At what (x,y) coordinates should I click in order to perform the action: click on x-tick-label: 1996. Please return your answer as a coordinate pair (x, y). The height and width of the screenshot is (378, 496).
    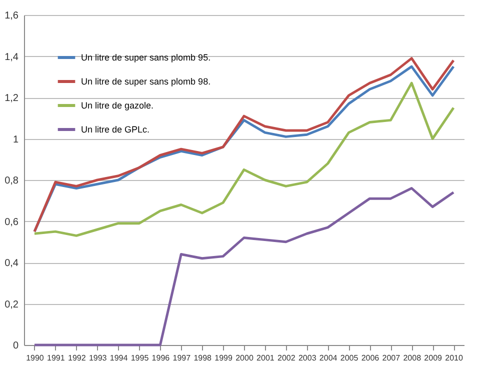
    Looking at the image, I should click on (161, 358).